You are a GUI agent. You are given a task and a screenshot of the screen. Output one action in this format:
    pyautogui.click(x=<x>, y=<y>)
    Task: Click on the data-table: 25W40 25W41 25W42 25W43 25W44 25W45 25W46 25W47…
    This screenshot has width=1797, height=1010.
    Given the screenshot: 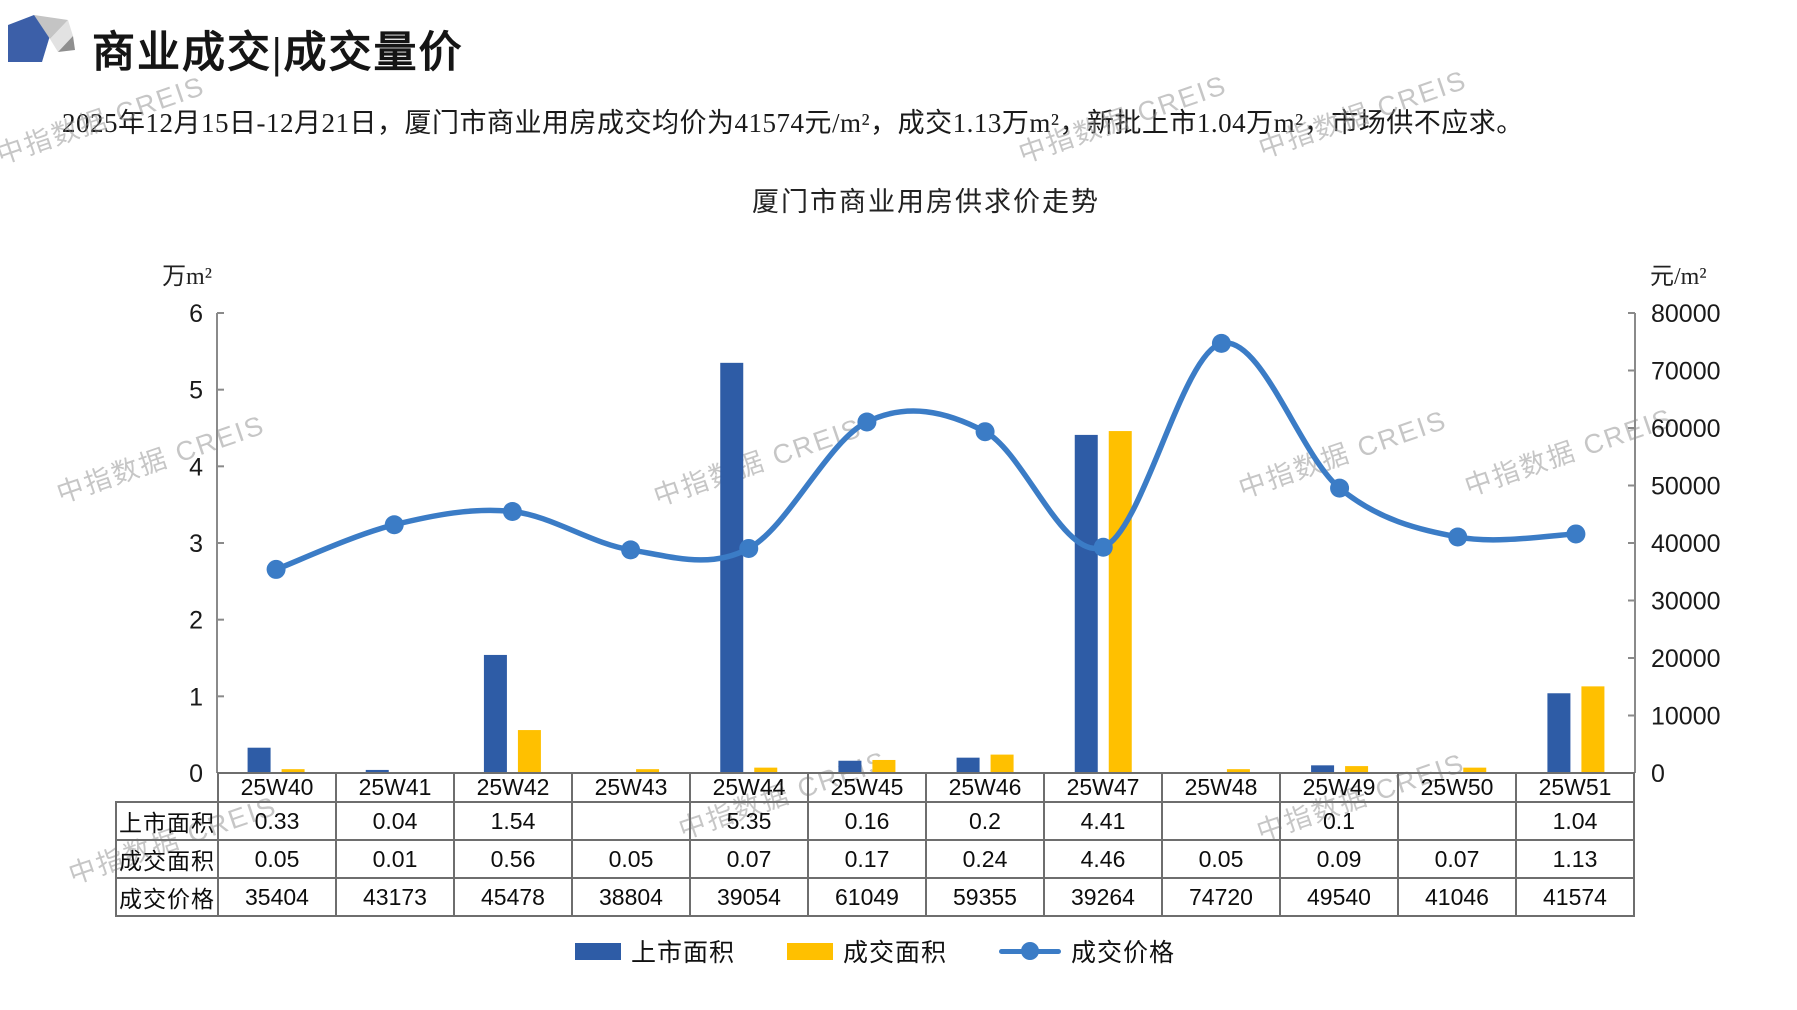 What is the action you would take?
    pyautogui.click(x=875, y=844)
    